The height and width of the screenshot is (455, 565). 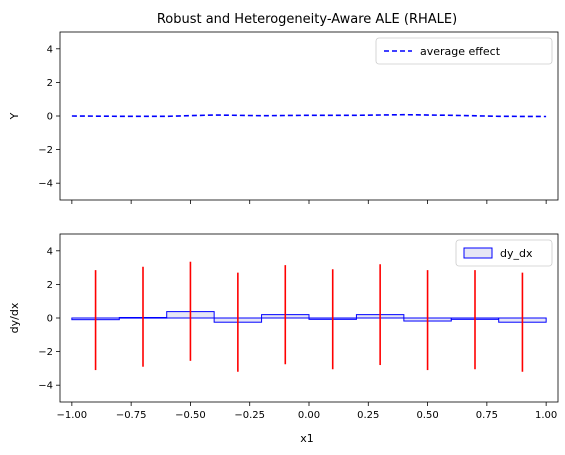 What do you see at coordinates (50, 117) in the screenshot?
I see `top-y-tick-label: 0` at bounding box center [50, 117].